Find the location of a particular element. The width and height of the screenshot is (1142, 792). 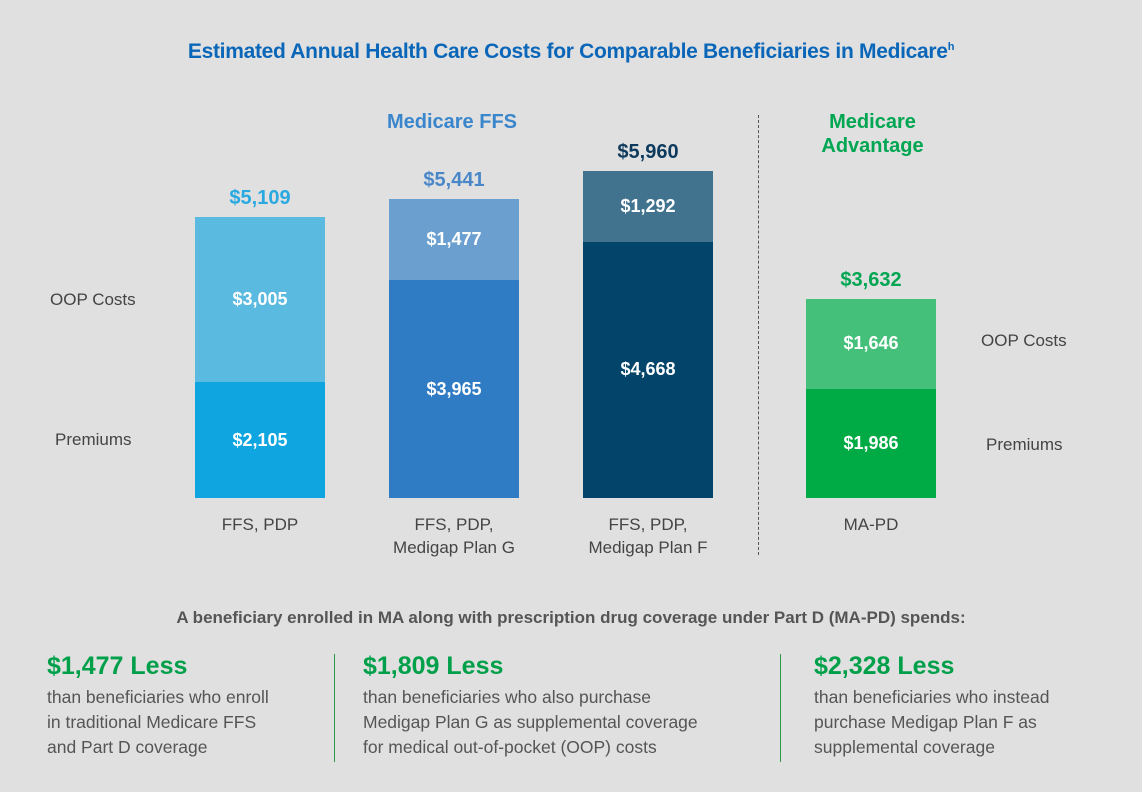

group-label-ffs: Medicare FFS is located at coordinates (452, 122).